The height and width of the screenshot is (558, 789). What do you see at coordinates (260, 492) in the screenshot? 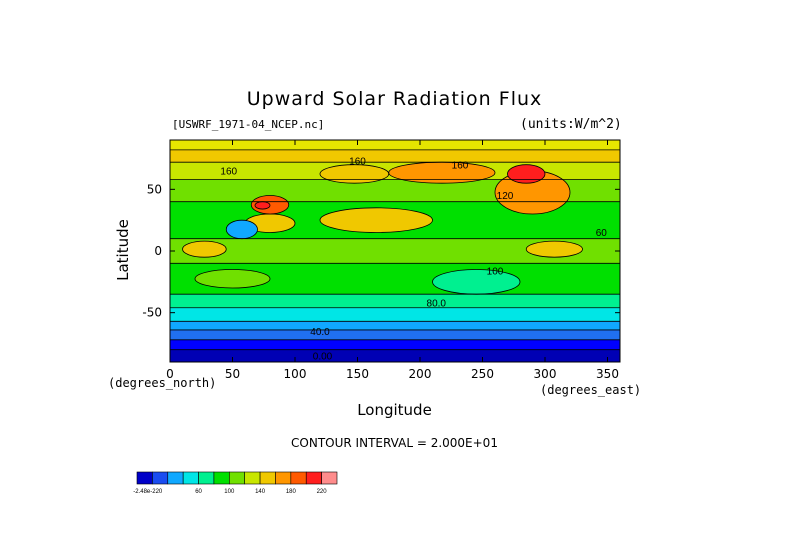
I see `colorbar-tick-label: 140` at bounding box center [260, 492].